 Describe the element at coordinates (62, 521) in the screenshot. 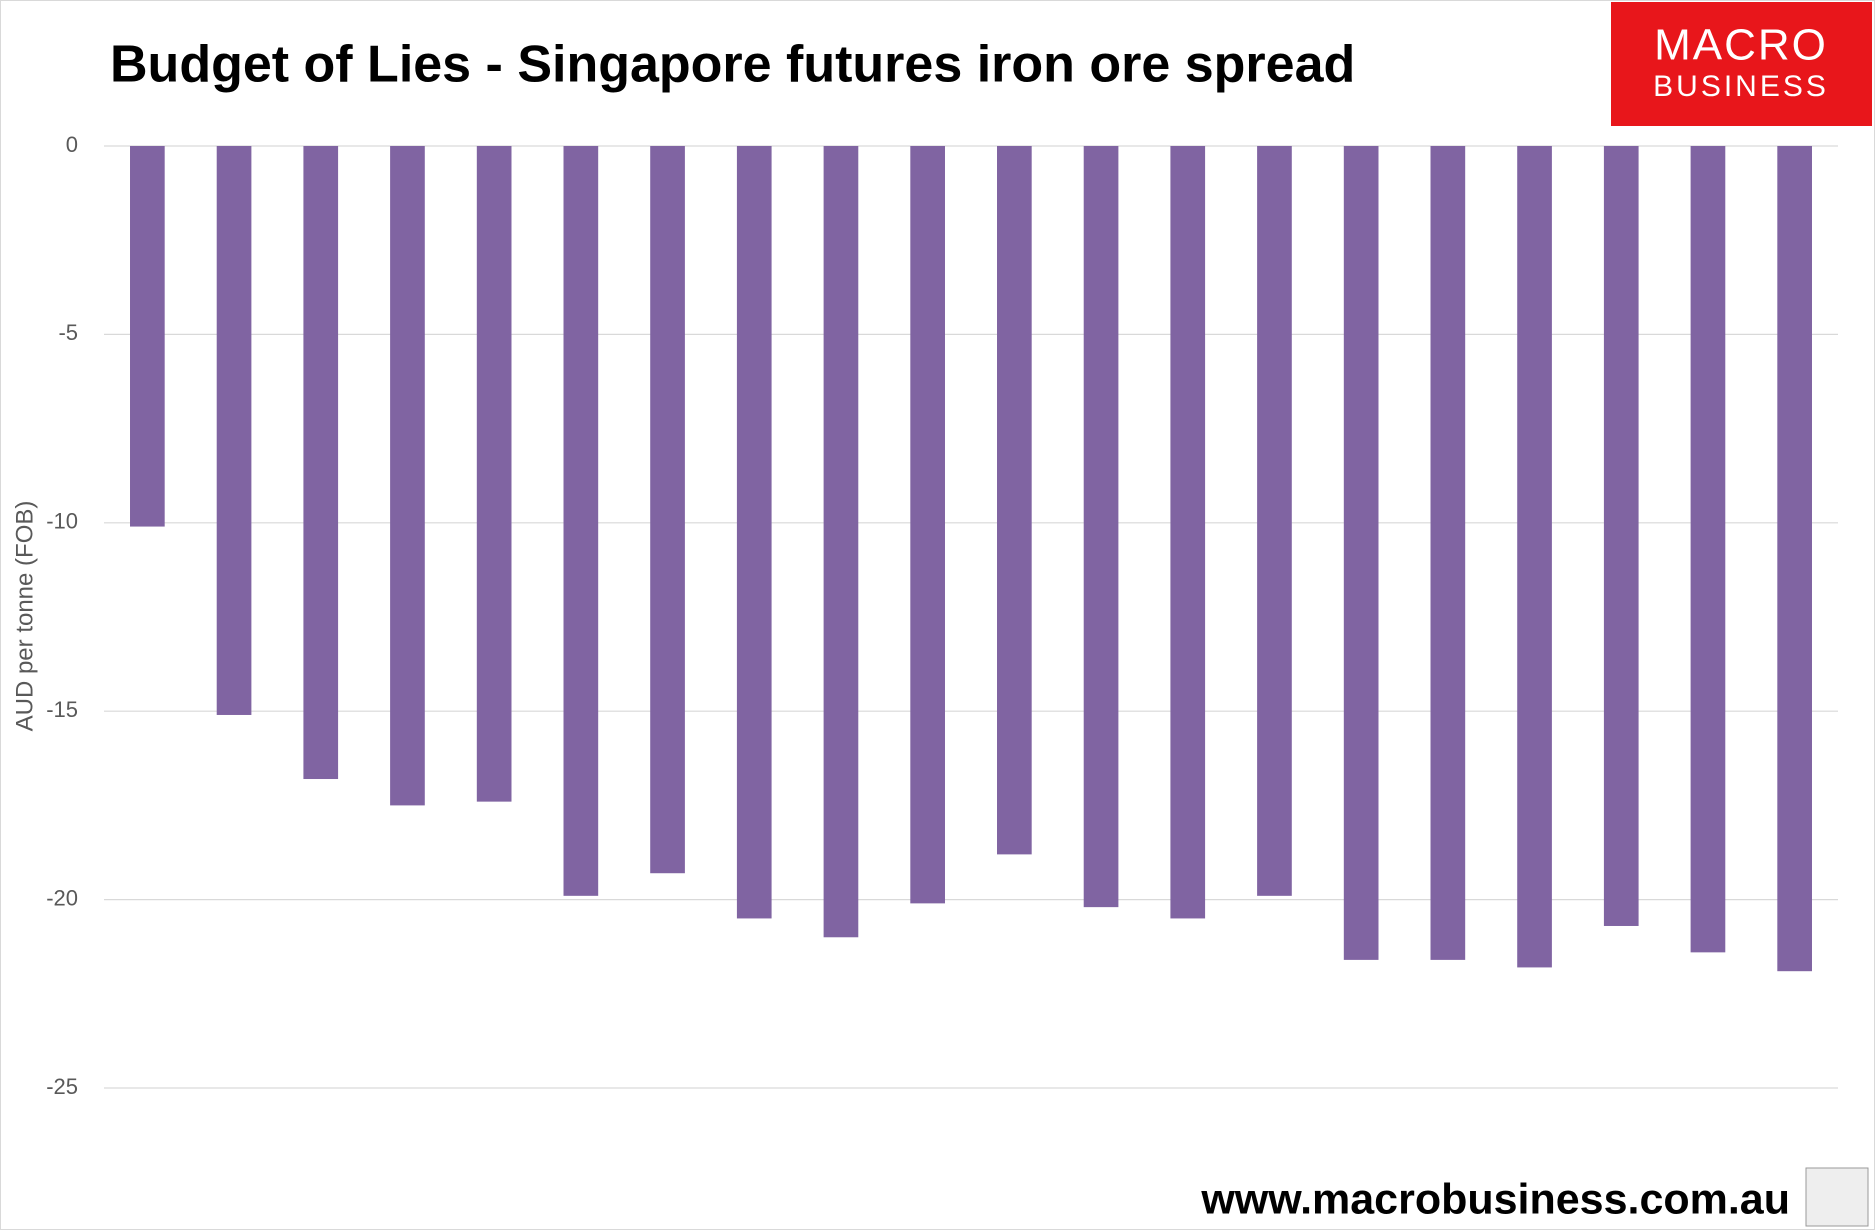

I see `y-tick-label: -10` at that location.